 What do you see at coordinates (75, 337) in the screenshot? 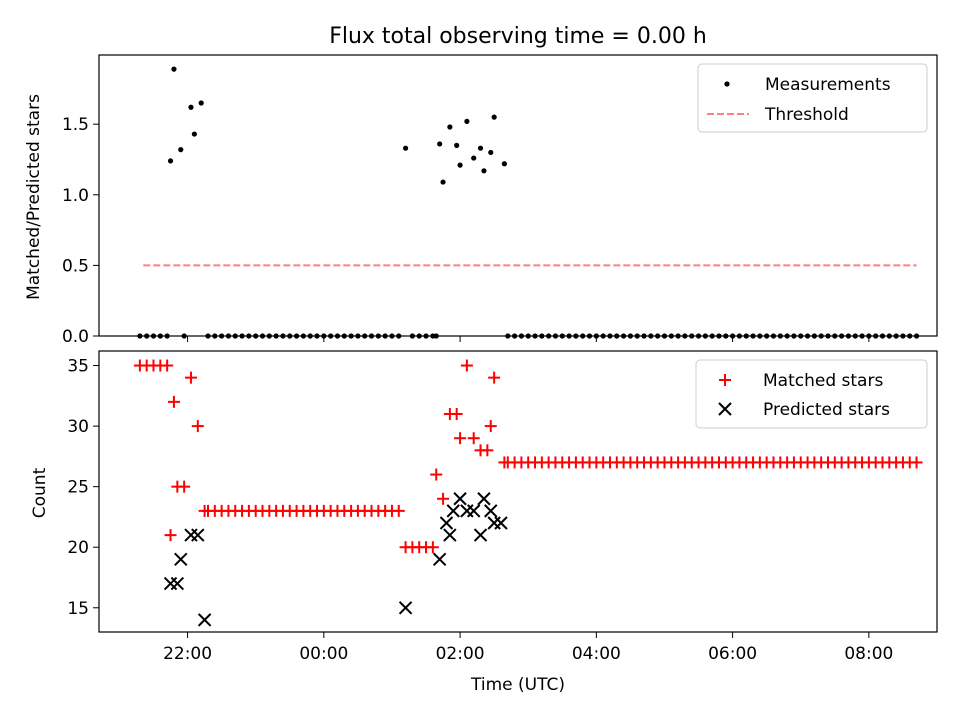
I see `top-y-tick-label: 0.0` at bounding box center [75, 337].